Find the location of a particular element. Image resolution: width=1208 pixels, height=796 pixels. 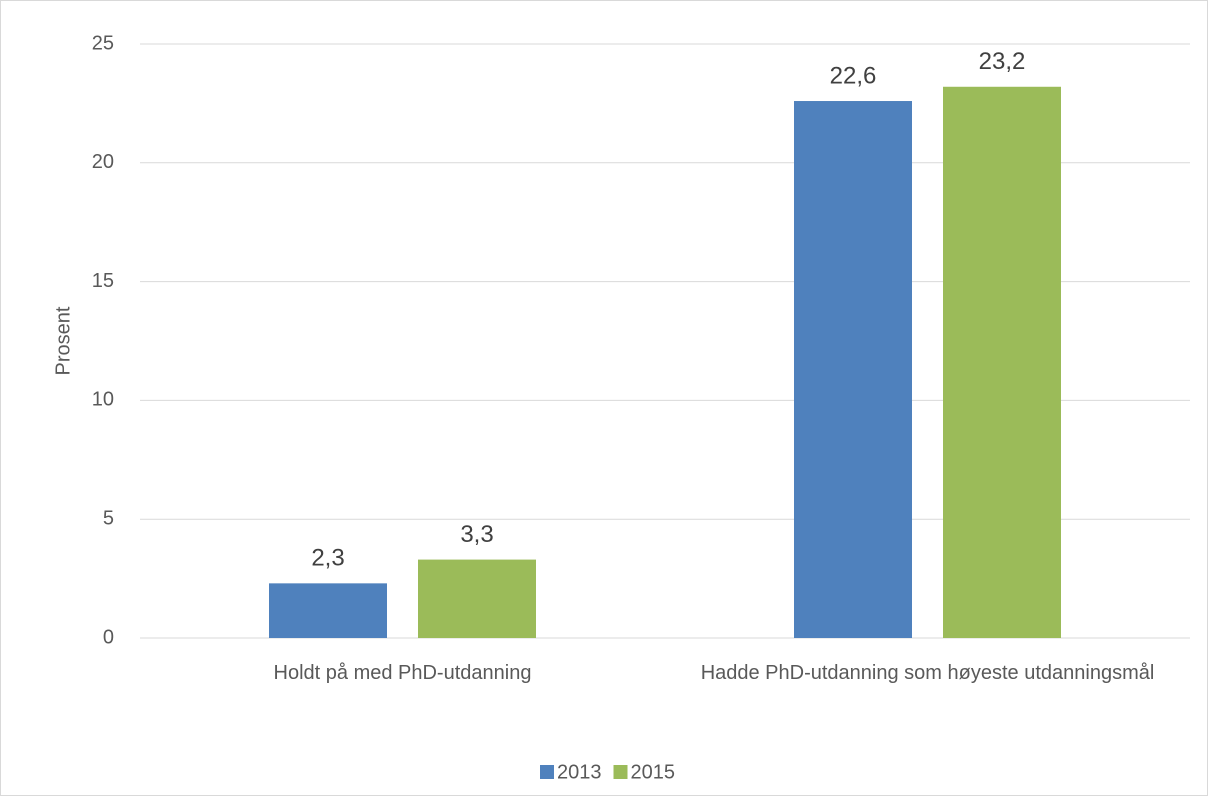

legend-label: 2015 is located at coordinates (653, 772).